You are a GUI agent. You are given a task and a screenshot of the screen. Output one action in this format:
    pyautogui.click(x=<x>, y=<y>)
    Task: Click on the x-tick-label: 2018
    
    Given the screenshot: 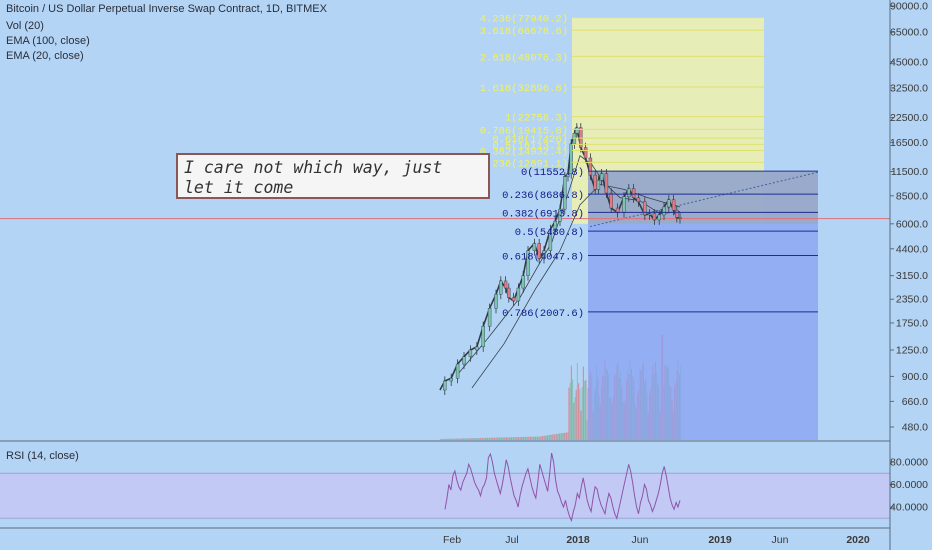 What is the action you would take?
    pyautogui.click(x=578, y=540)
    